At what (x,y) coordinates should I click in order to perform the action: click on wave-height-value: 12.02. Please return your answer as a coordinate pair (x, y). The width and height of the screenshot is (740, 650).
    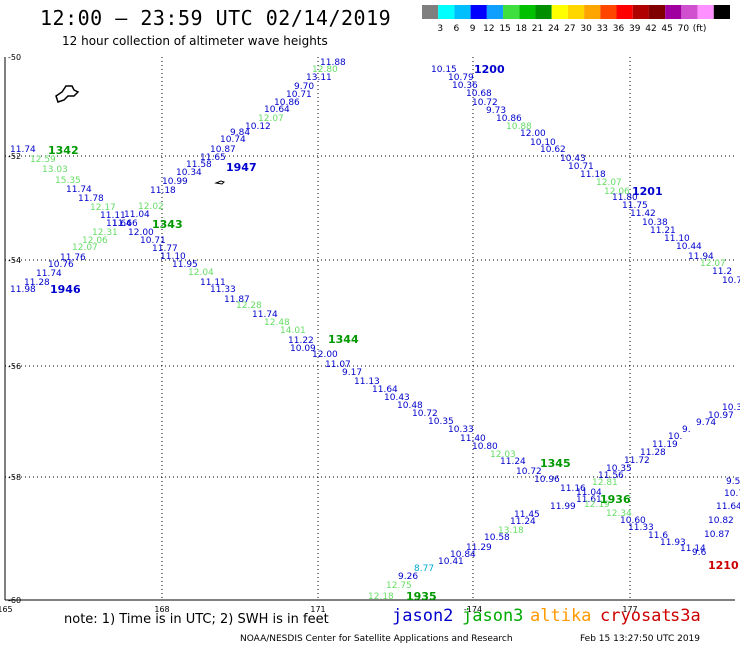
    Looking at the image, I should click on (151, 207).